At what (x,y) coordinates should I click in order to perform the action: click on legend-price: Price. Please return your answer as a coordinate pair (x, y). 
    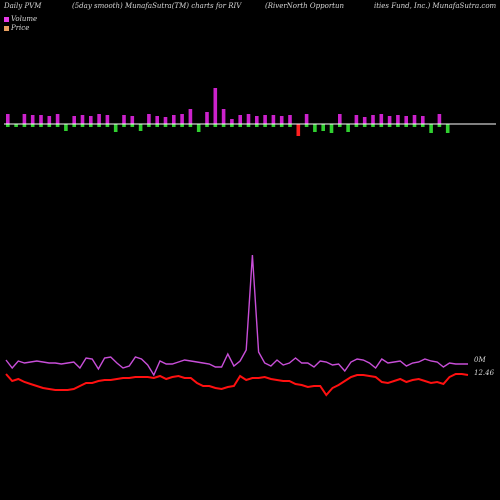
    Looking at the image, I should click on (16, 28).